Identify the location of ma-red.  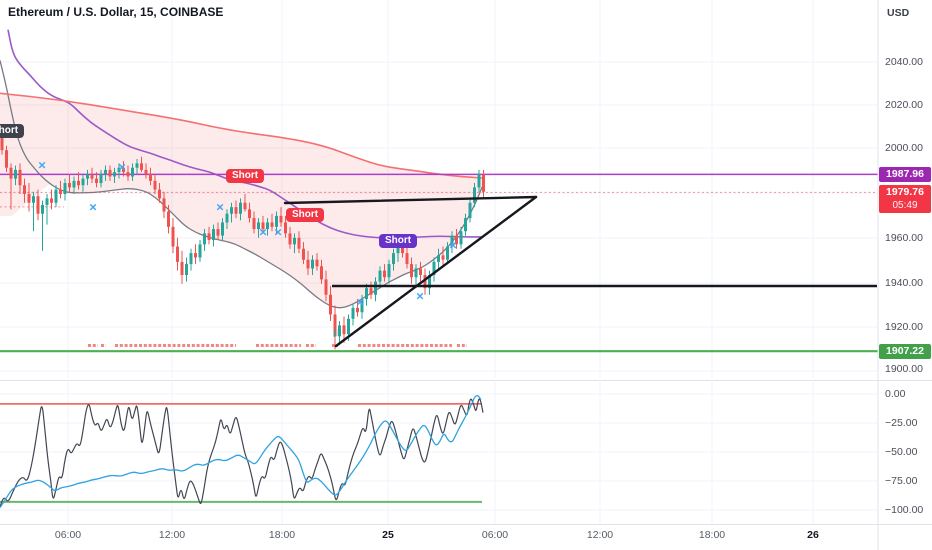
(241, 135).